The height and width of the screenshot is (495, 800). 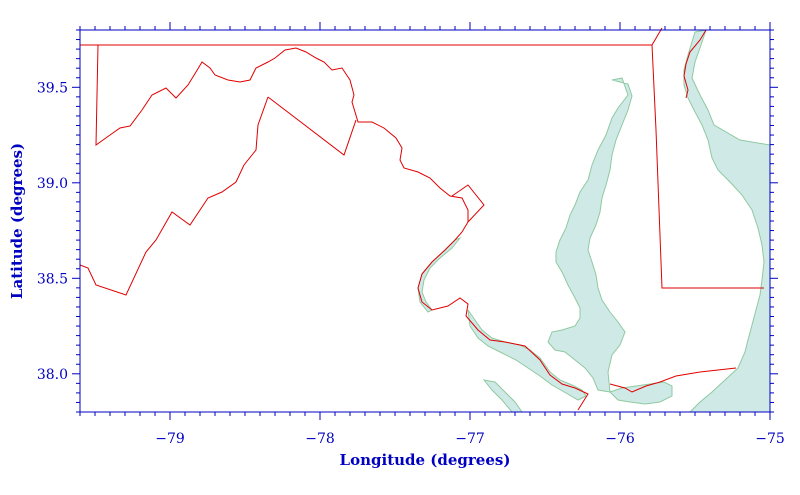 I want to click on potomac-upper, so click(x=439, y=274).